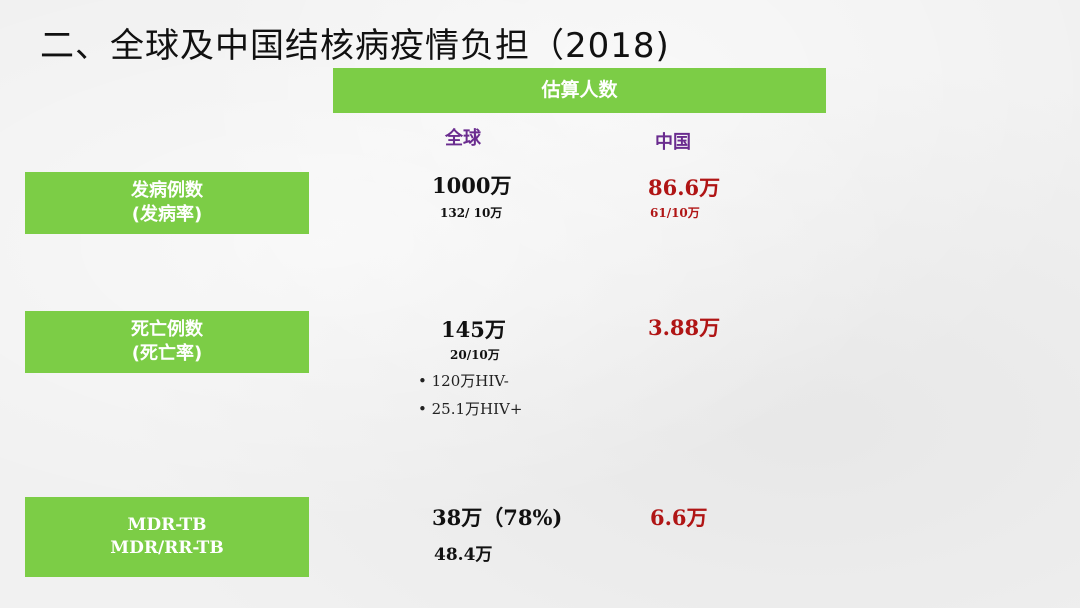 This screenshot has height=608, width=1080. What do you see at coordinates (679, 517) in the screenshot?
I see `mdr-china-value: 6.6万` at bounding box center [679, 517].